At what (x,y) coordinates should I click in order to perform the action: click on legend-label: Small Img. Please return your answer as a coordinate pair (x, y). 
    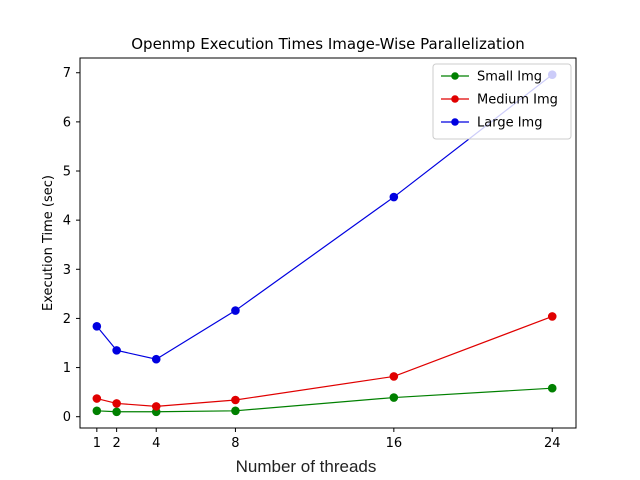
    Looking at the image, I should click on (509, 77).